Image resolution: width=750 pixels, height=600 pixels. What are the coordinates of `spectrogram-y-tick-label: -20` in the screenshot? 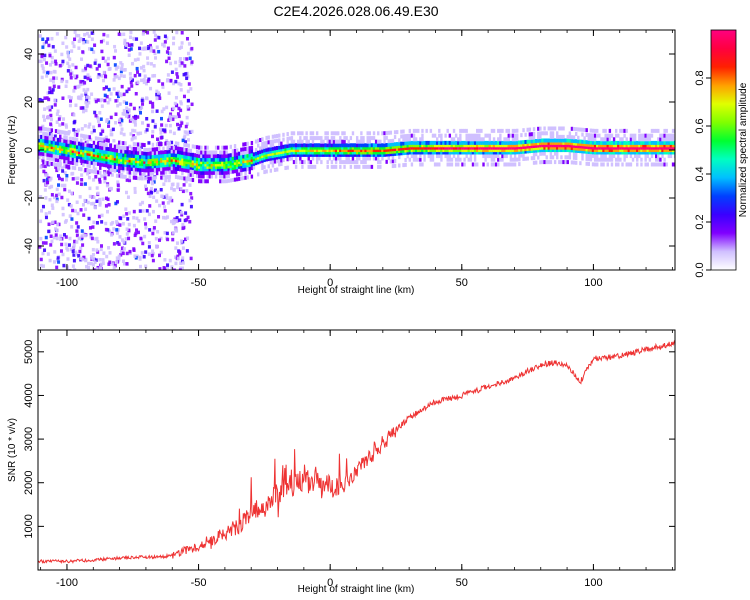 It's located at (29, 198).